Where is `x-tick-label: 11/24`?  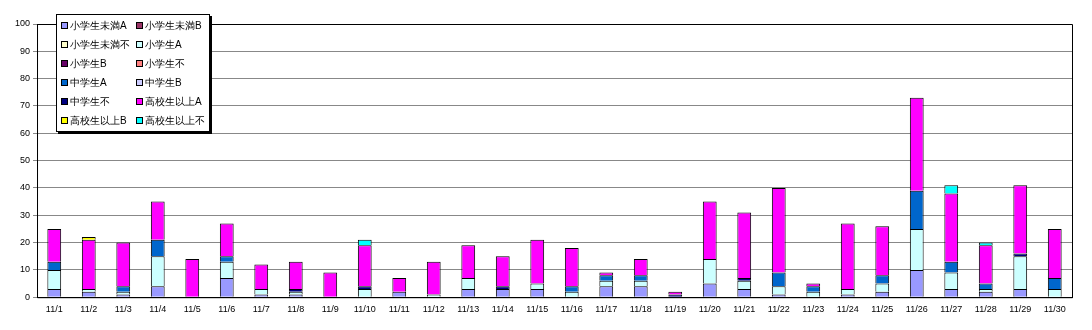 x-tick-label: 11/24 is located at coordinates (847, 309).